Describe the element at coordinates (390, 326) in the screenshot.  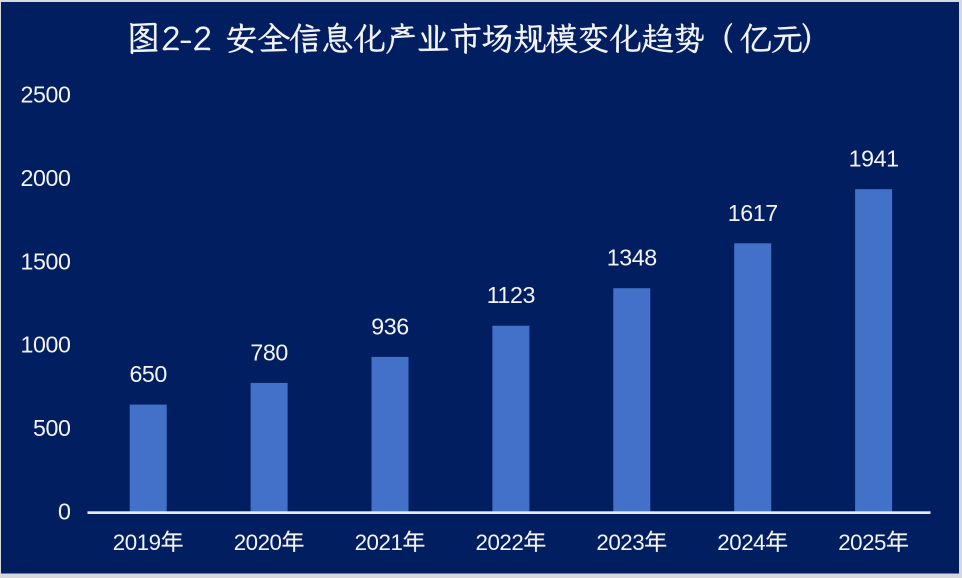
I see `svg-text: 936` at that location.